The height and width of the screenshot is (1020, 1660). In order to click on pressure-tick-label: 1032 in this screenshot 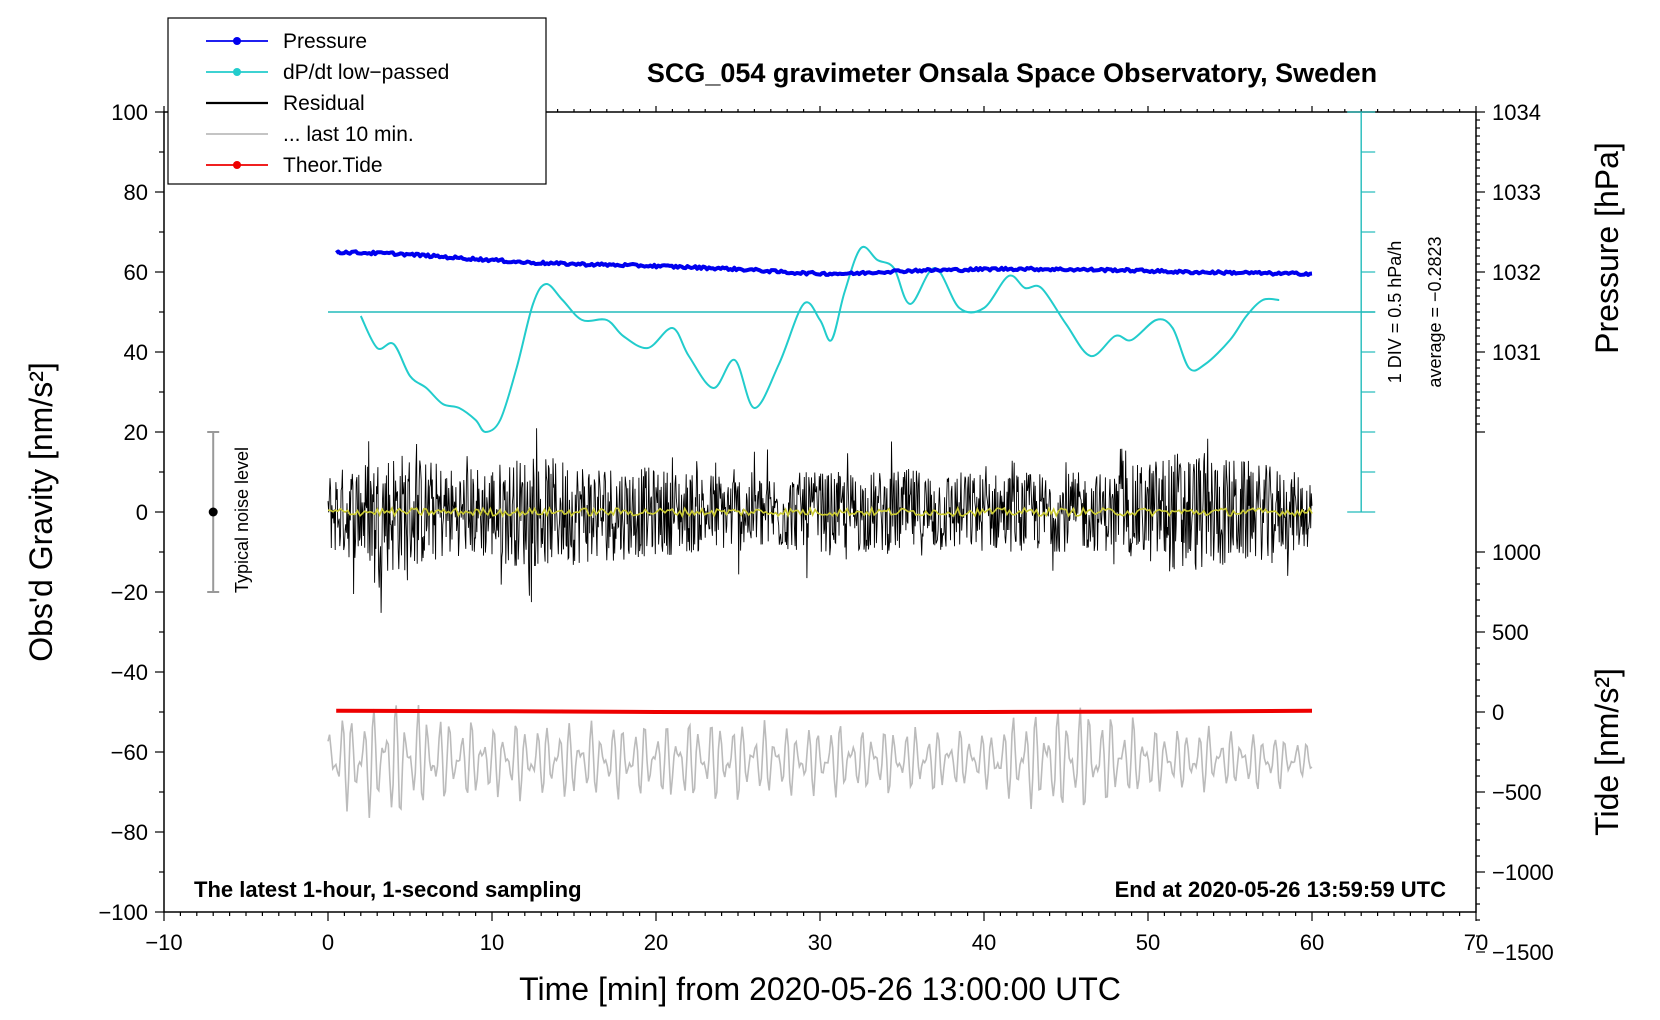, I will do `click(1516, 272)`.